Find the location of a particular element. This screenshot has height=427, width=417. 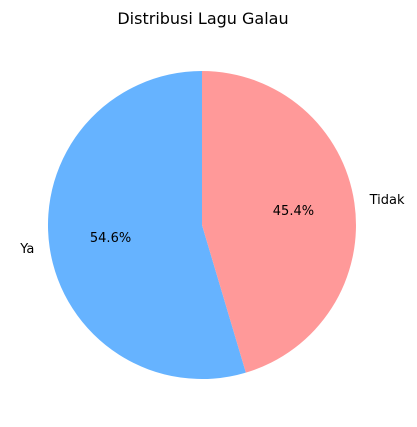

chart-title: Distribusi Lagu Galau is located at coordinates (202, 18).